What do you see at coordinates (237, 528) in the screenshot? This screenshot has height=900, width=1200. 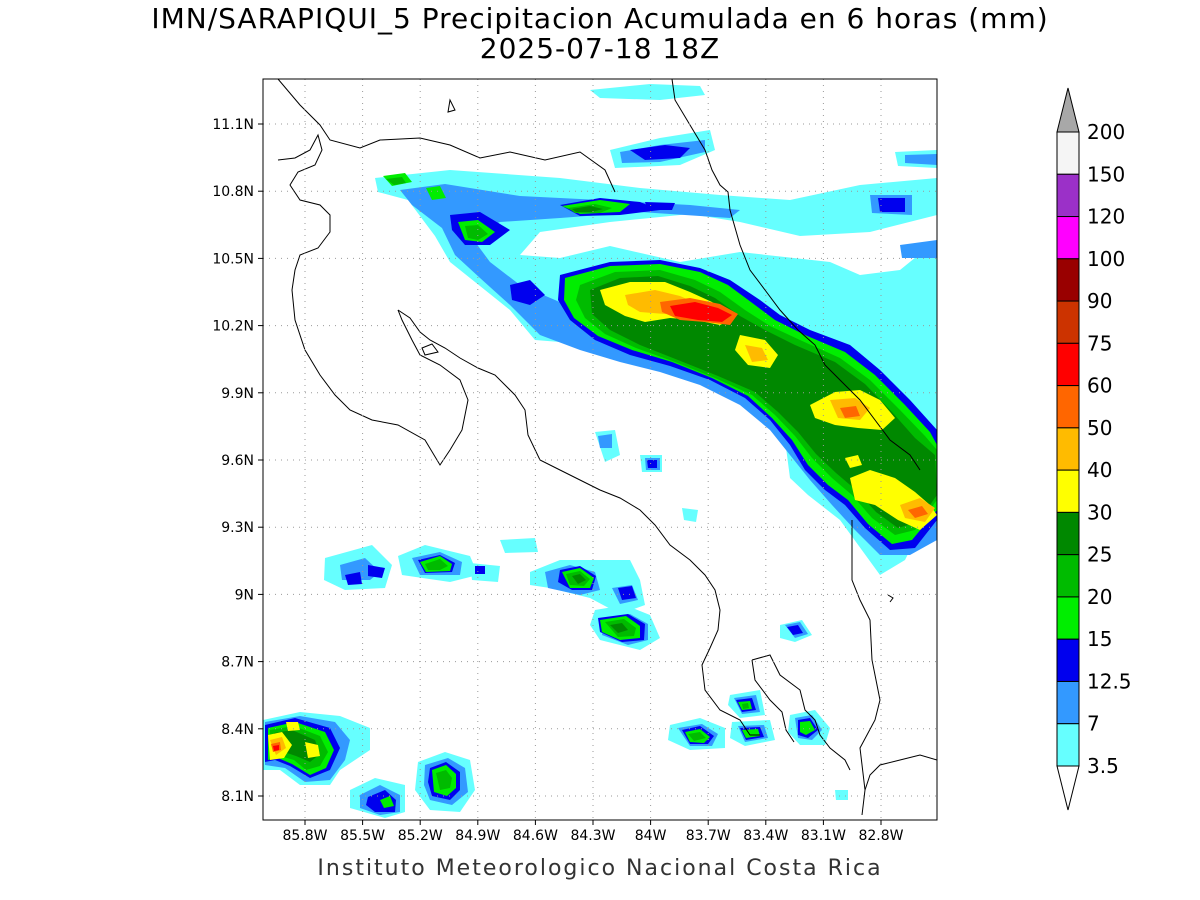 I see `lat-tick-label: 9.3N` at bounding box center [237, 528].